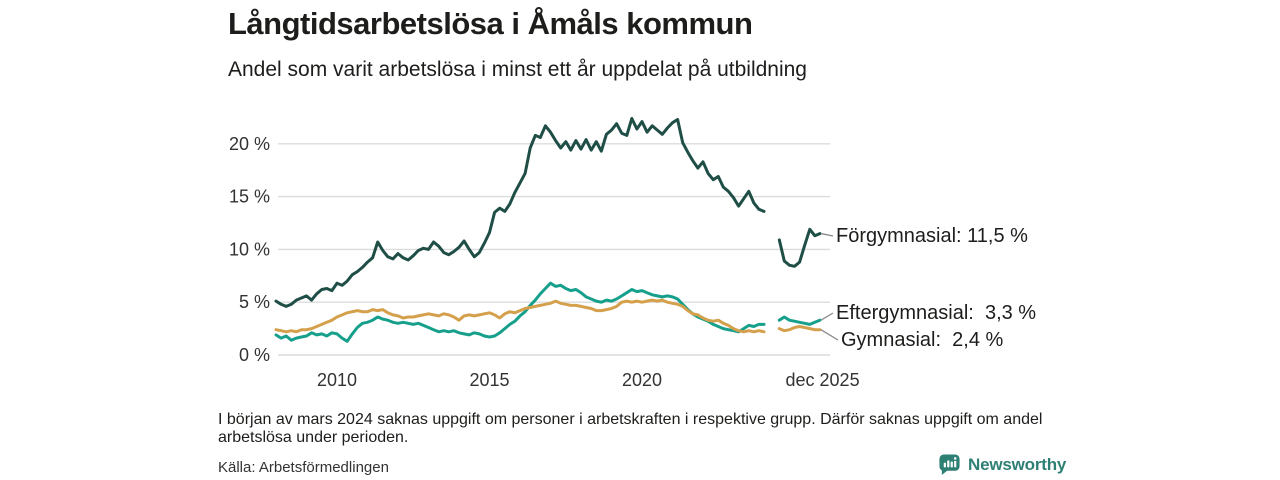 The width and height of the screenshot is (1280, 480). What do you see at coordinates (254, 302) in the screenshot?
I see `y-tick-label: 5 %` at bounding box center [254, 302].